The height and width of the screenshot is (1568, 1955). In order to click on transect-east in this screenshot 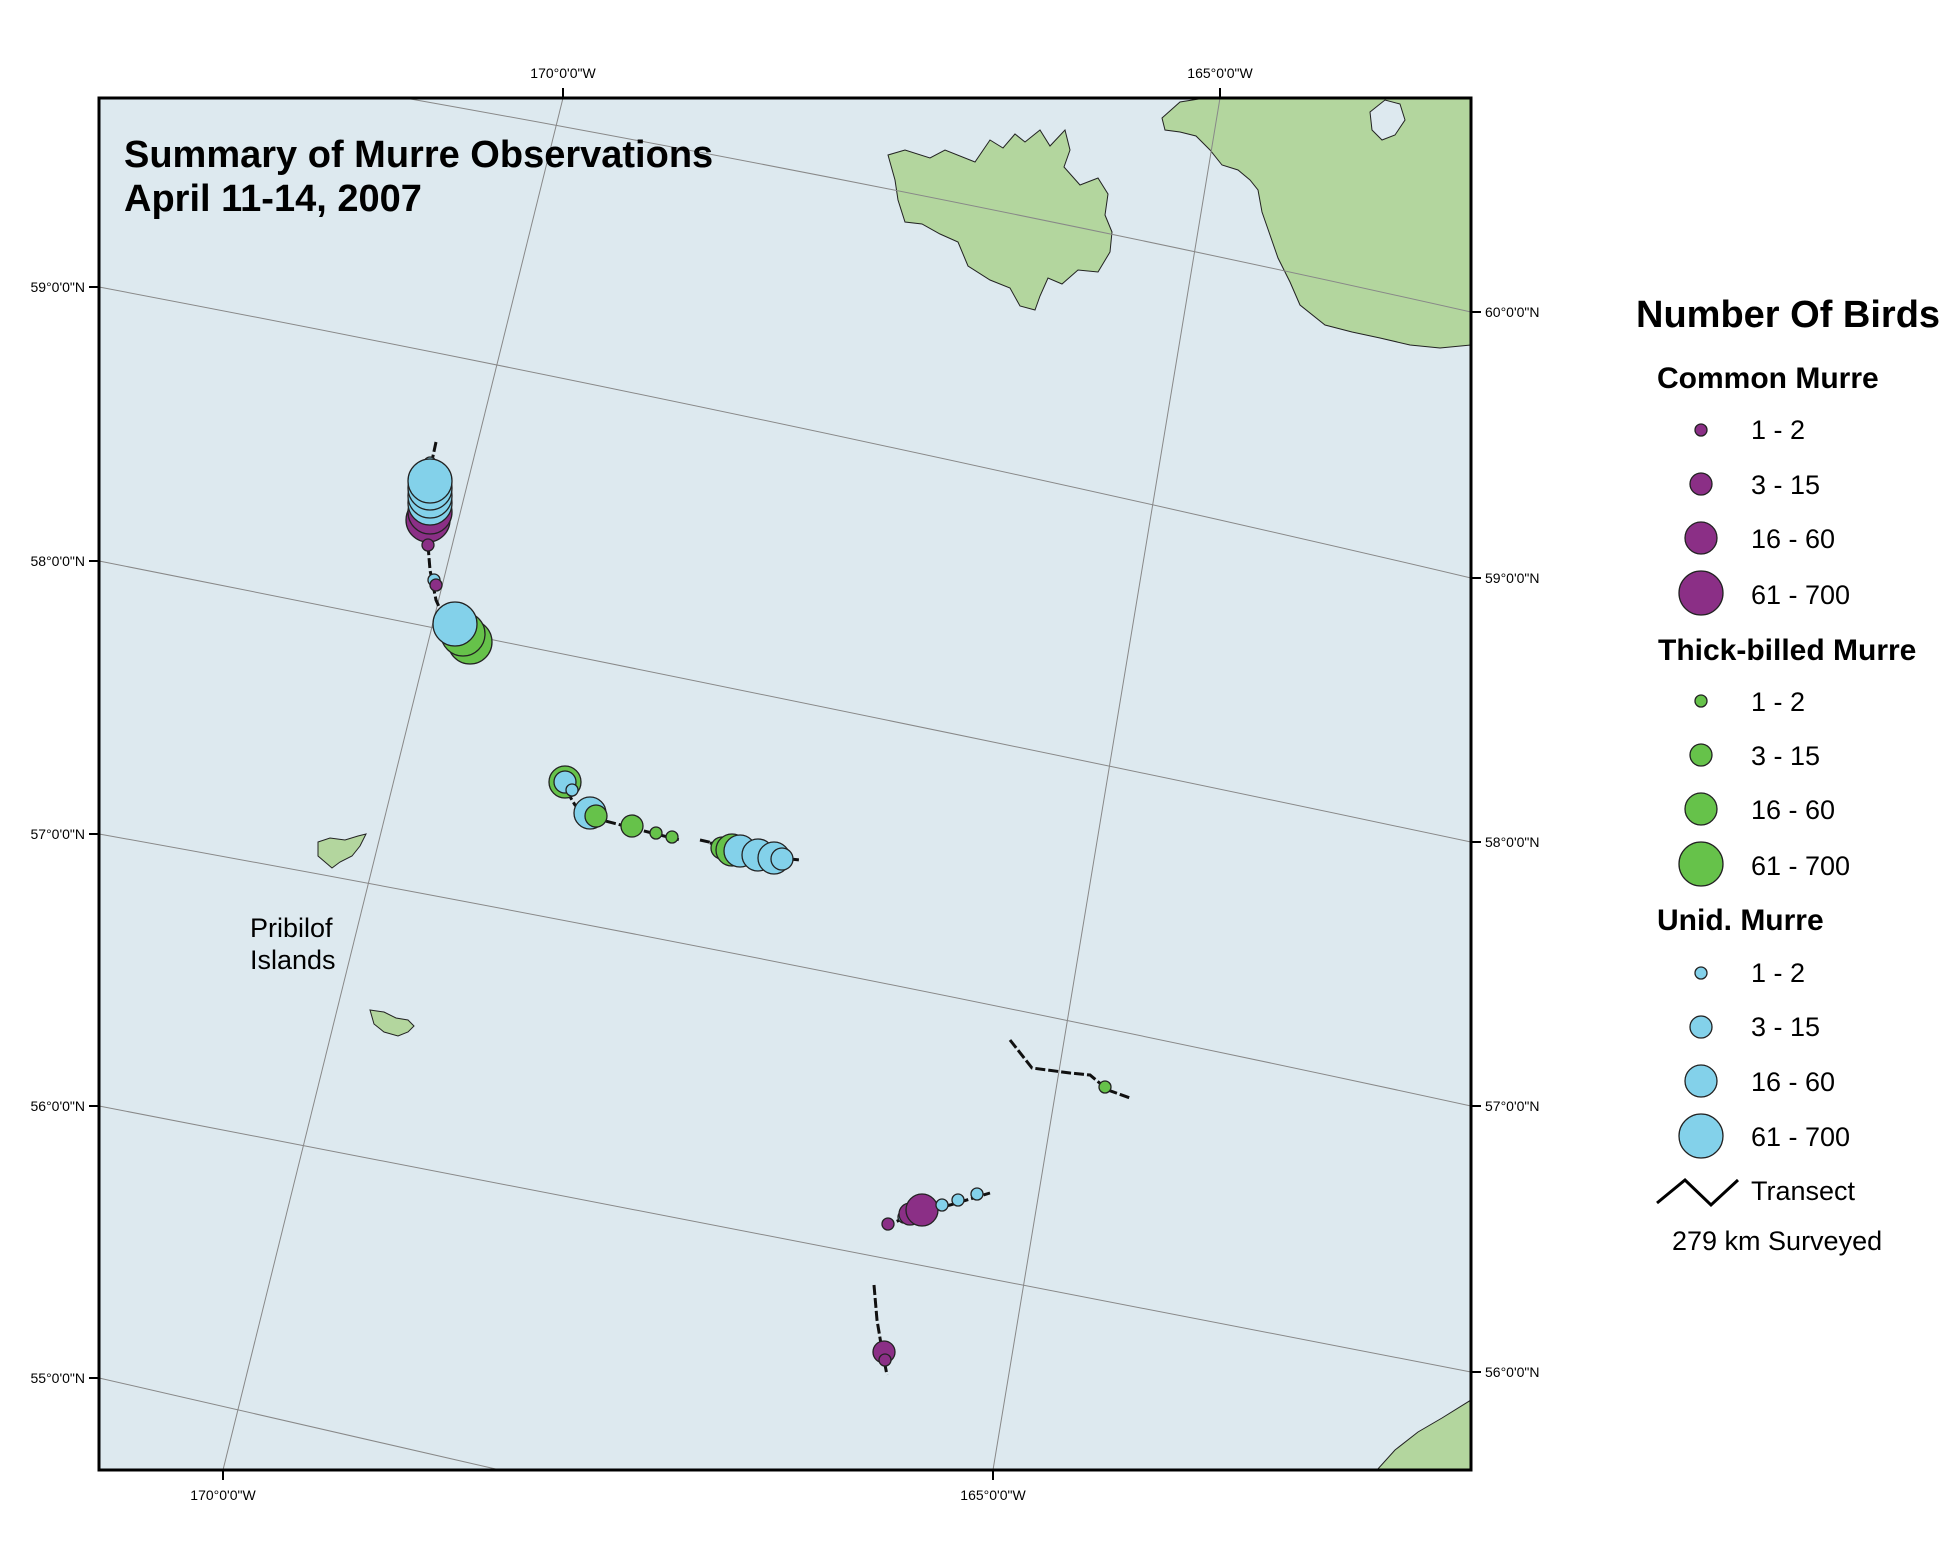, I will do `click(1069, 1069)`.